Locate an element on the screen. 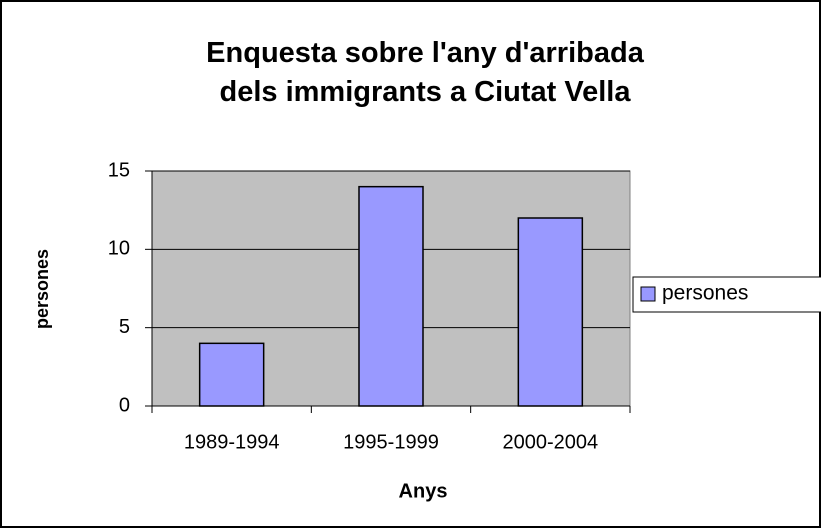 This screenshot has height=528, width=821. legend-swatch is located at coordinates (648, 294).